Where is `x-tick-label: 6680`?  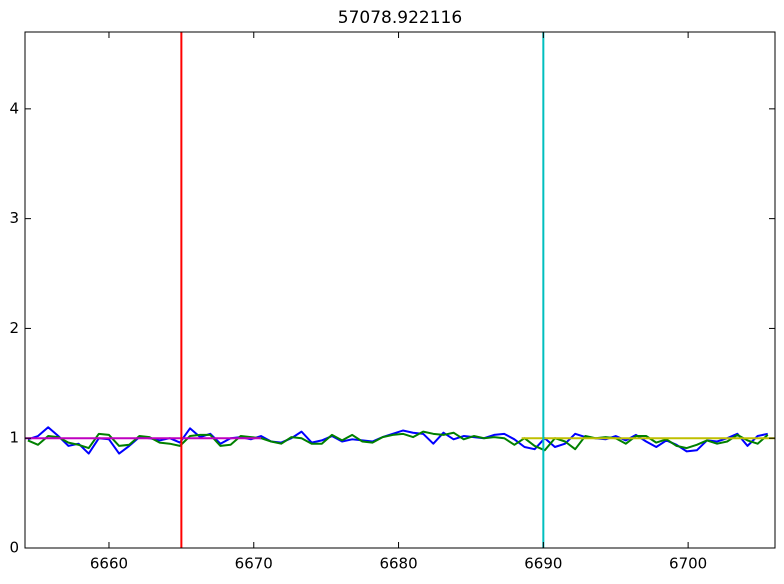
x-tick-label: 6680 is located at coordinates (398, 564).